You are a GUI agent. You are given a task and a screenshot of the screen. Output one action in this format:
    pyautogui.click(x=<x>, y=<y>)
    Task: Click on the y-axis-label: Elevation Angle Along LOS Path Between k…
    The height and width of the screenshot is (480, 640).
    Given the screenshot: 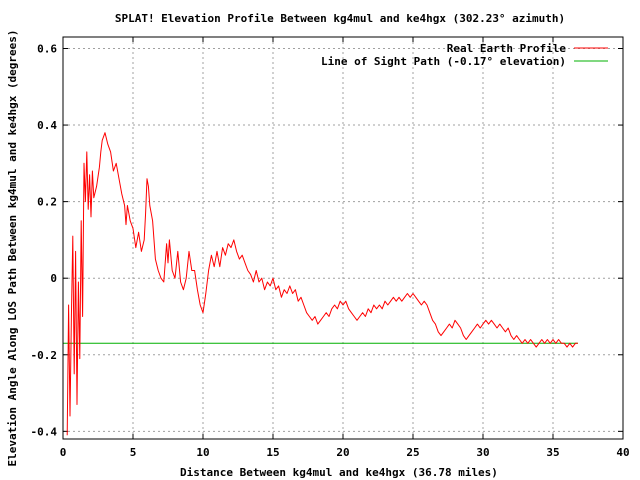 What is the action you would take?
    pyautogui.click(x=12, y=247)
    